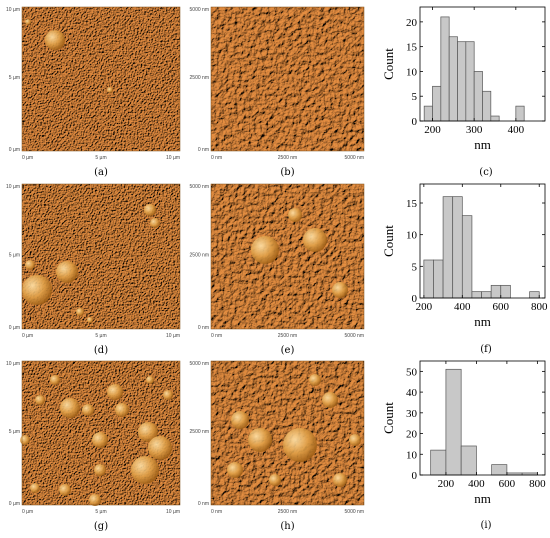 This screenshot has height=538, width=550. What do you see at coordinates (173, 512) in the screenshot?
I see `afm-x-right-g: 10 µm` at bounding box center [173, 512].